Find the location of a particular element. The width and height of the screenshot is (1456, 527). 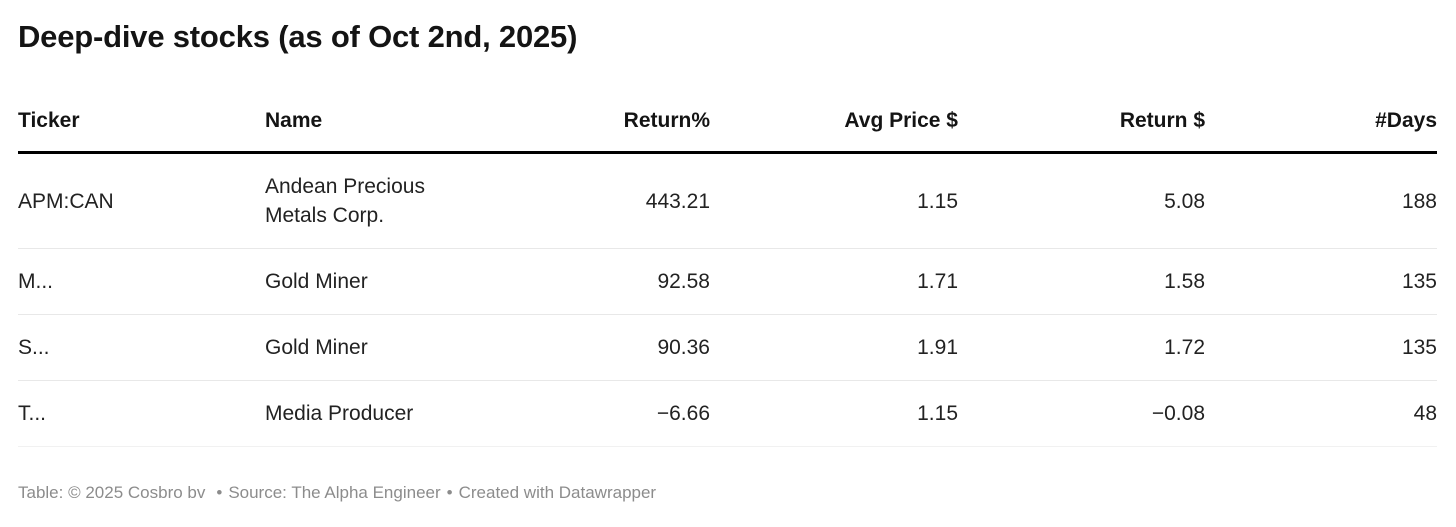

cell-days: 48 is located at coordinates (1321, 413).